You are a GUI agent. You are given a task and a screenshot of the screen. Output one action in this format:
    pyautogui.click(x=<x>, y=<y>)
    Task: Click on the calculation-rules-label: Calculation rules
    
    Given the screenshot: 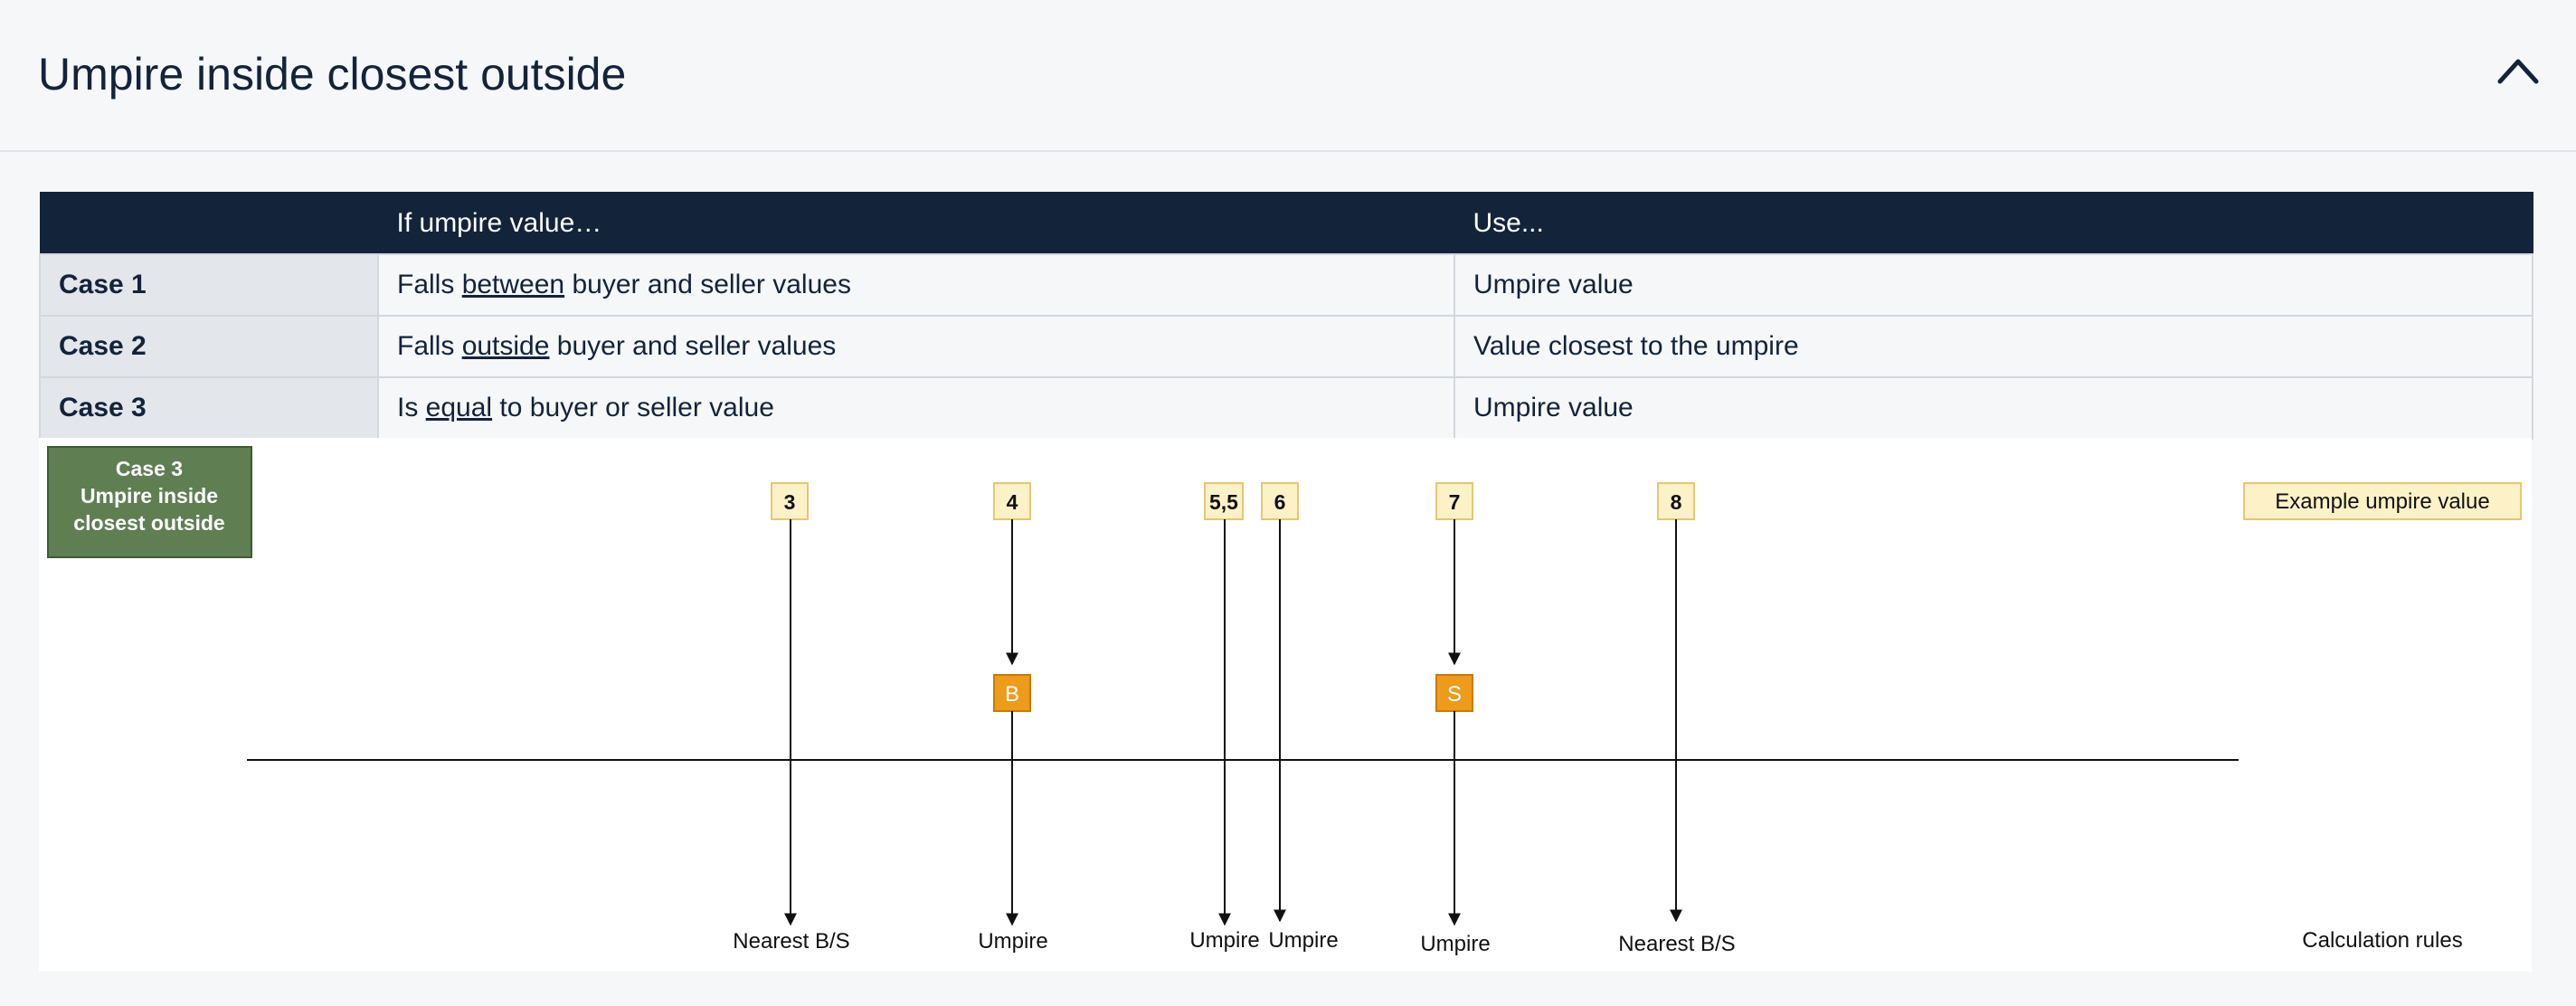 What is the action you would take?
    pyautogui.click(x=2382, y=940)
    